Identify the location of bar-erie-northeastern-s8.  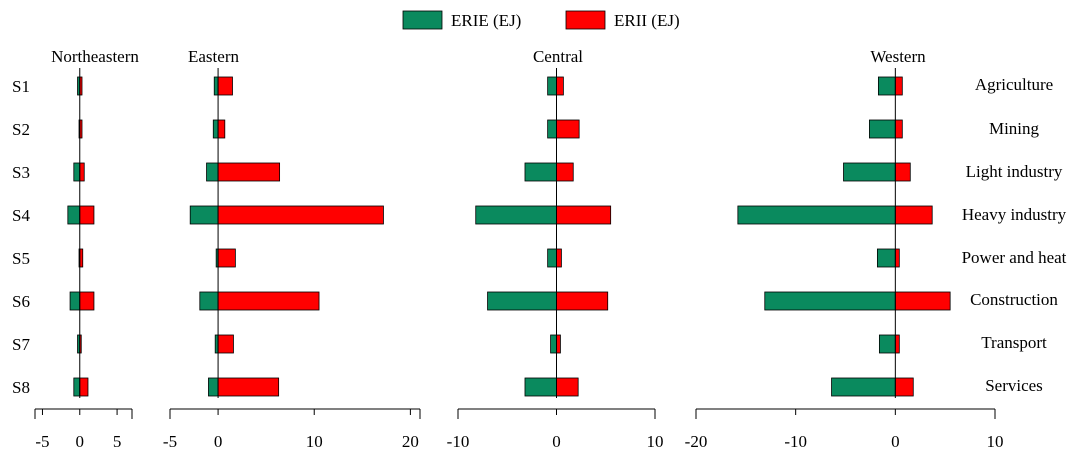
(77, 387).